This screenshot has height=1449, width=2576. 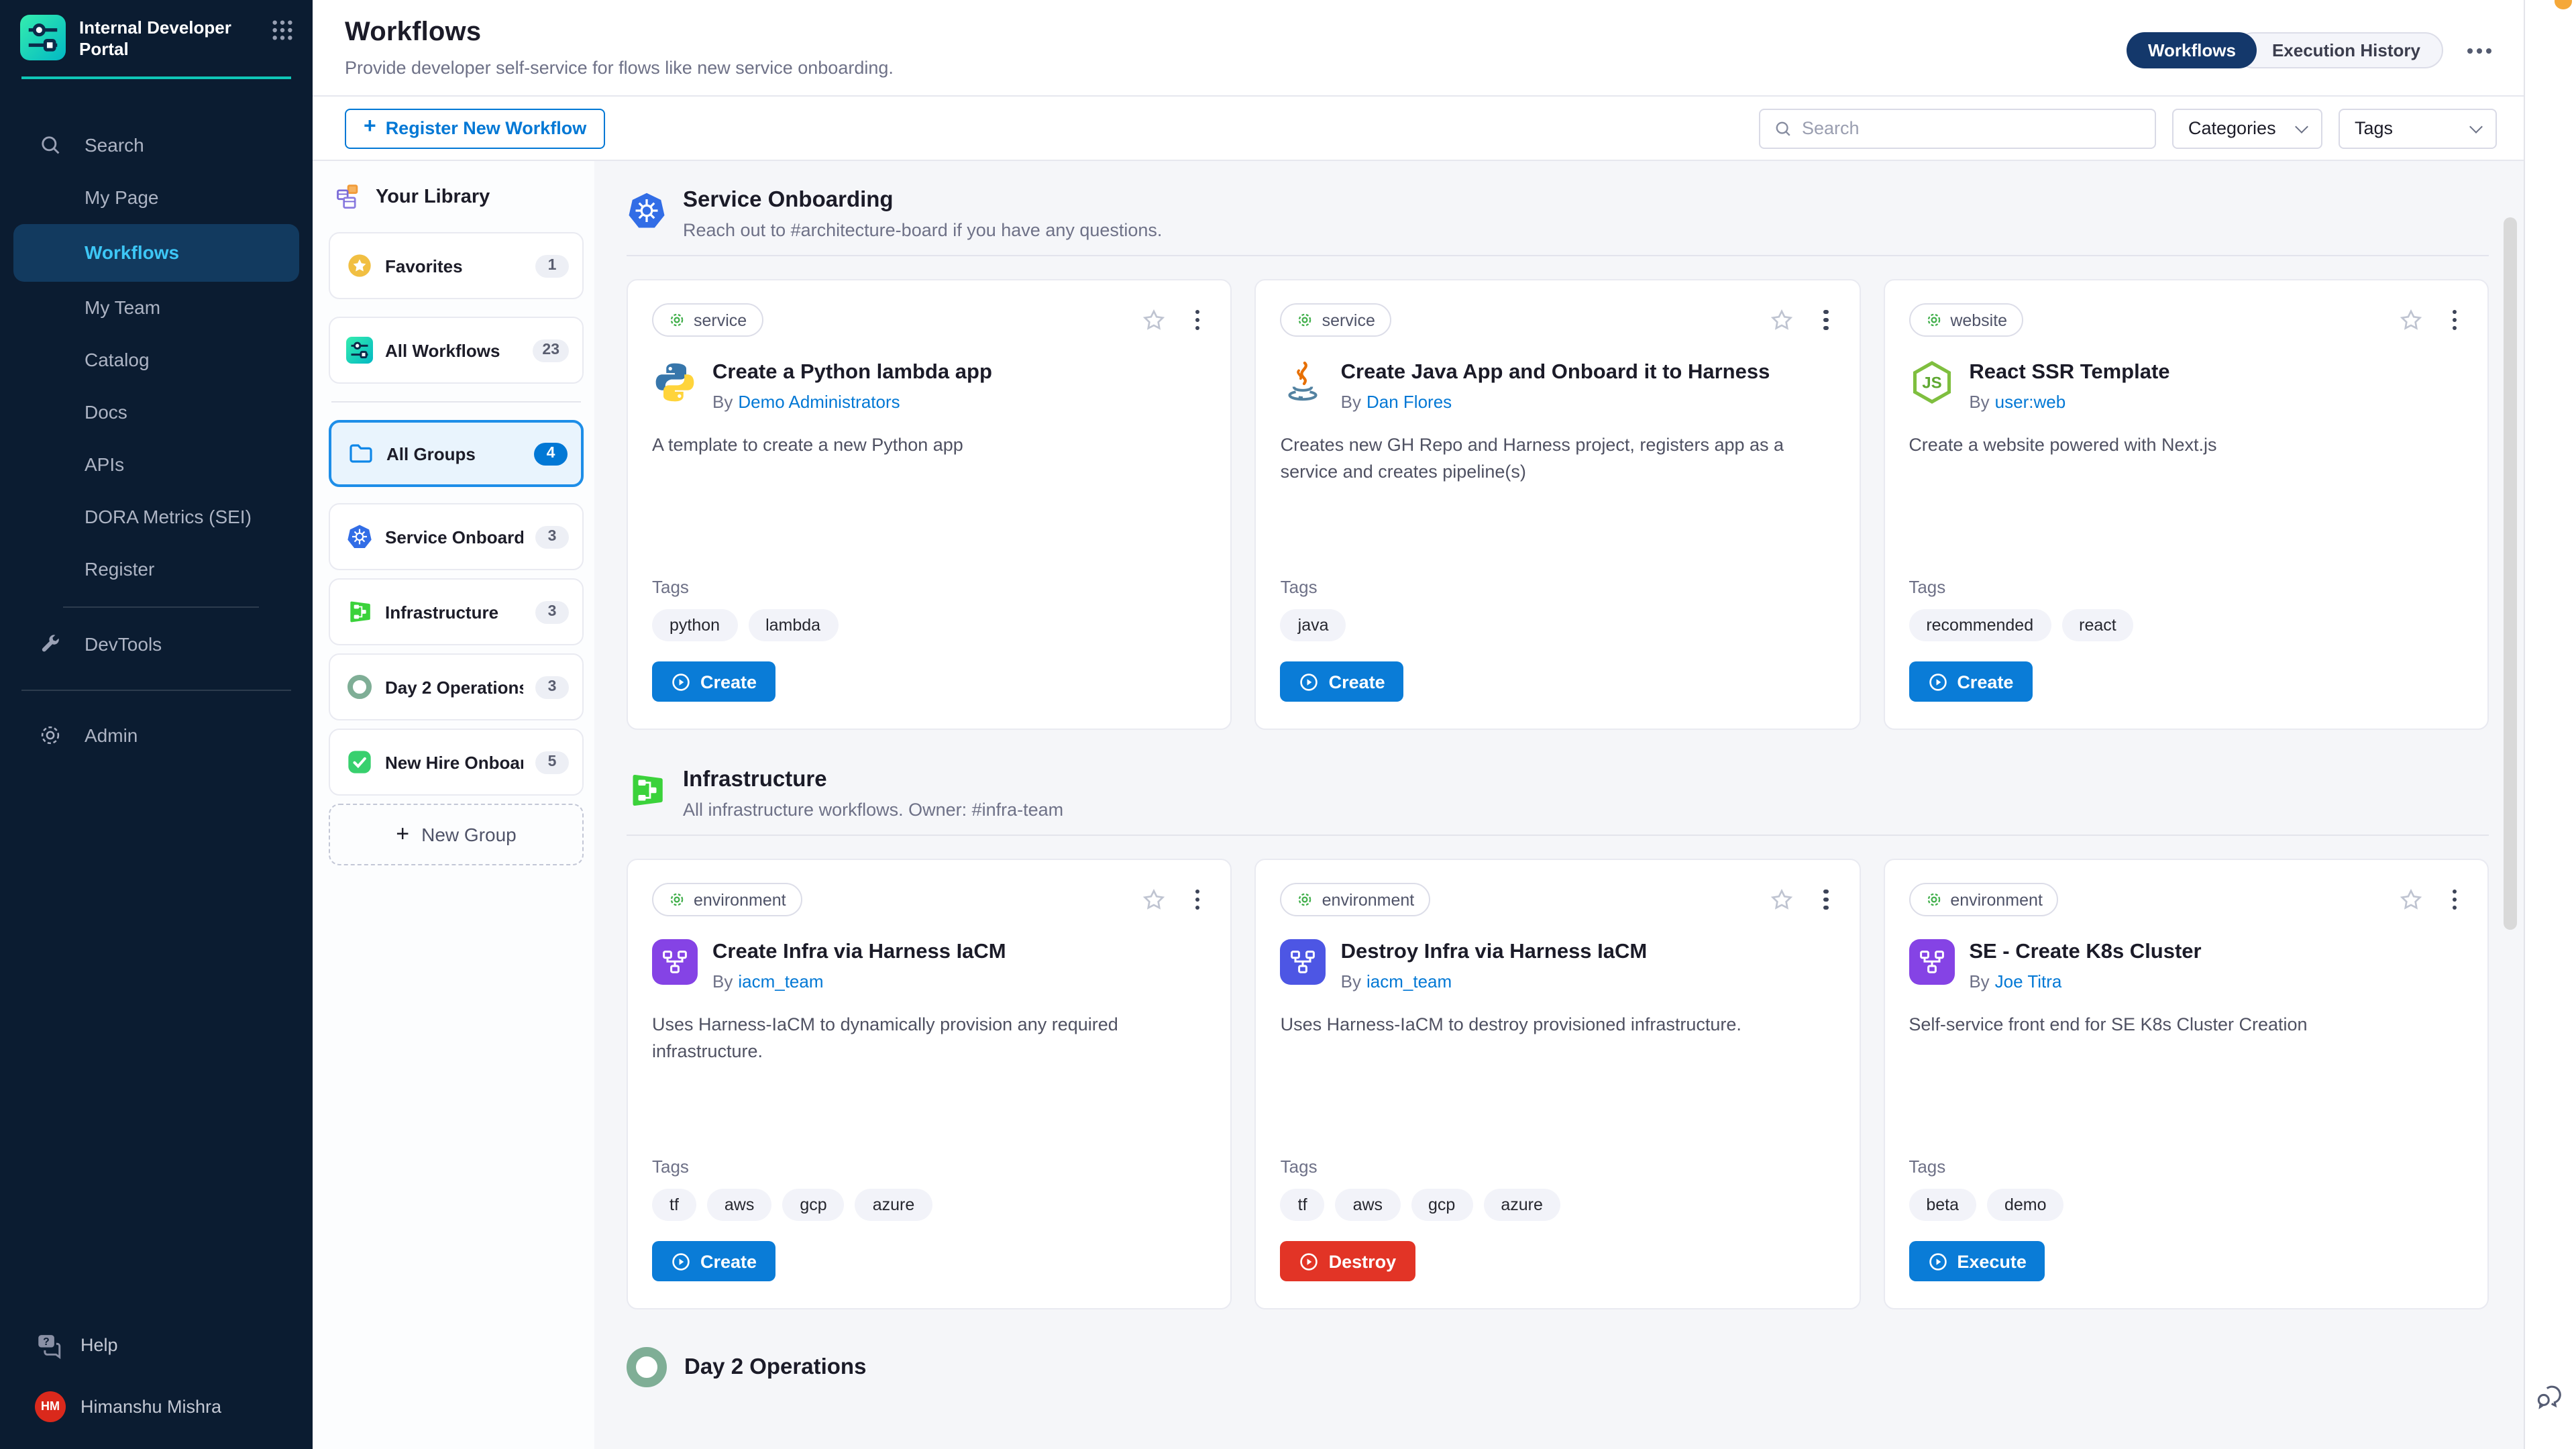 What do you see at coordinates (168, 516) in the screenshot?
I see `sidebar-item-dora-metrics: DORA Metrics (SEI)` at bounding box center [168, 516].